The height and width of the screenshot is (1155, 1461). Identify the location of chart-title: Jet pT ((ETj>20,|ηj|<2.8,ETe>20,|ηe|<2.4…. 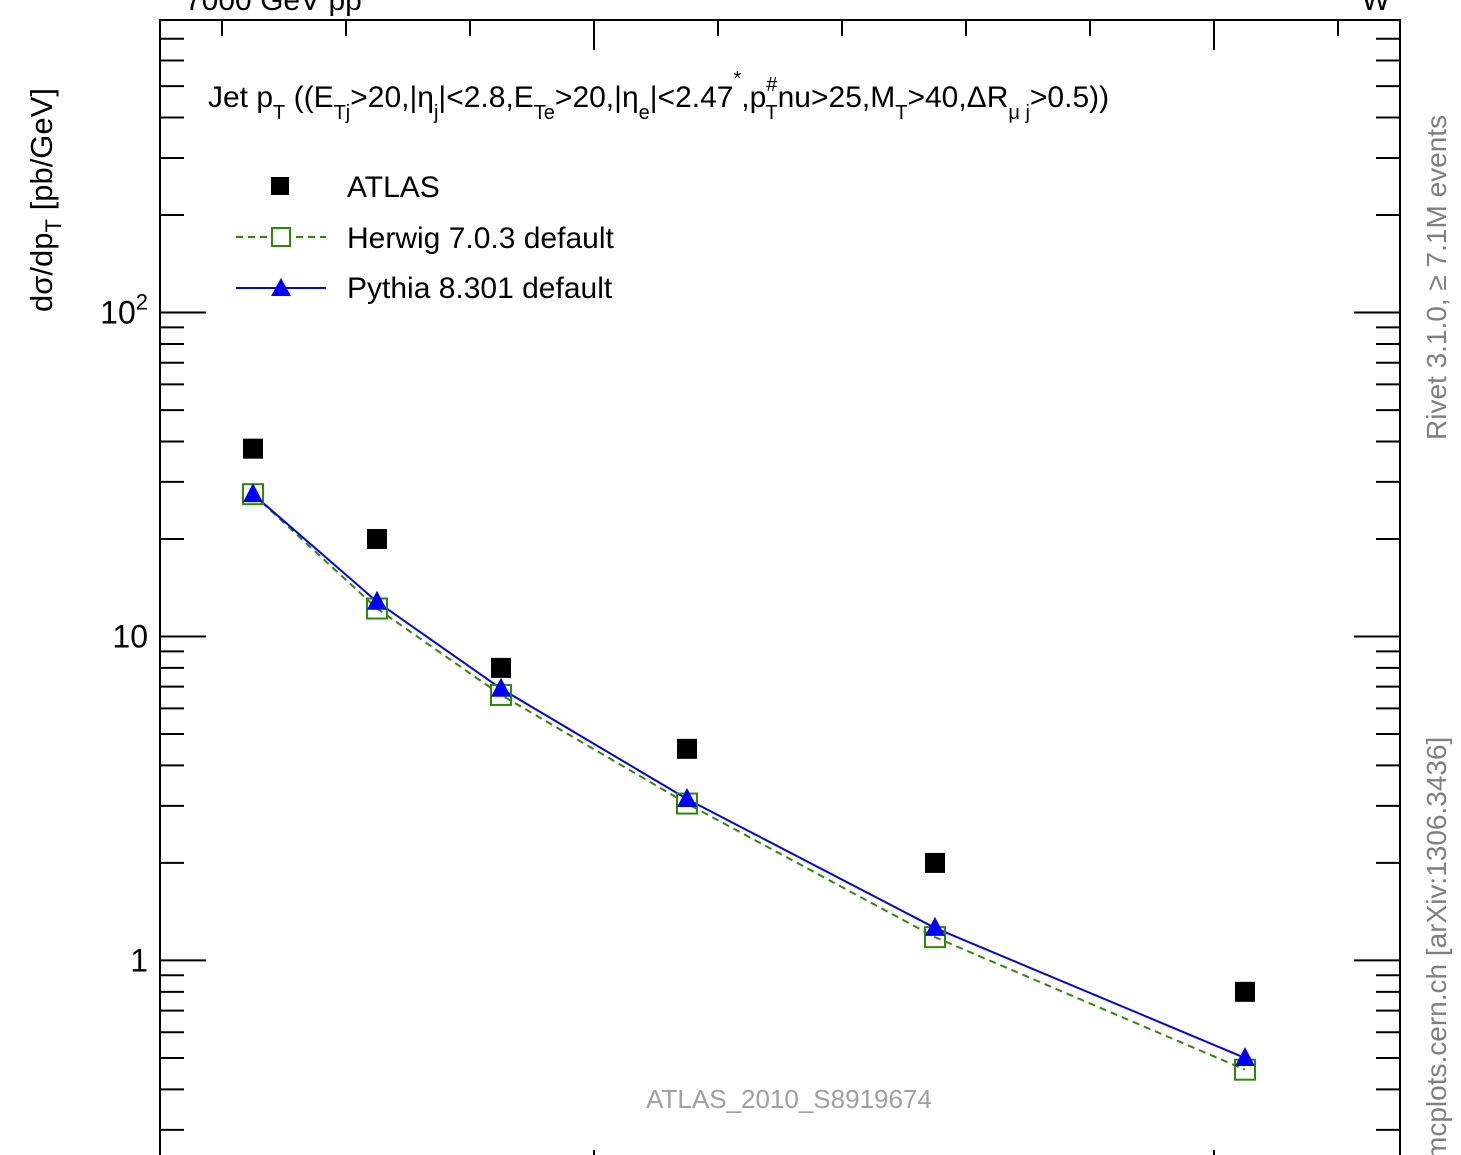
(658, 96).